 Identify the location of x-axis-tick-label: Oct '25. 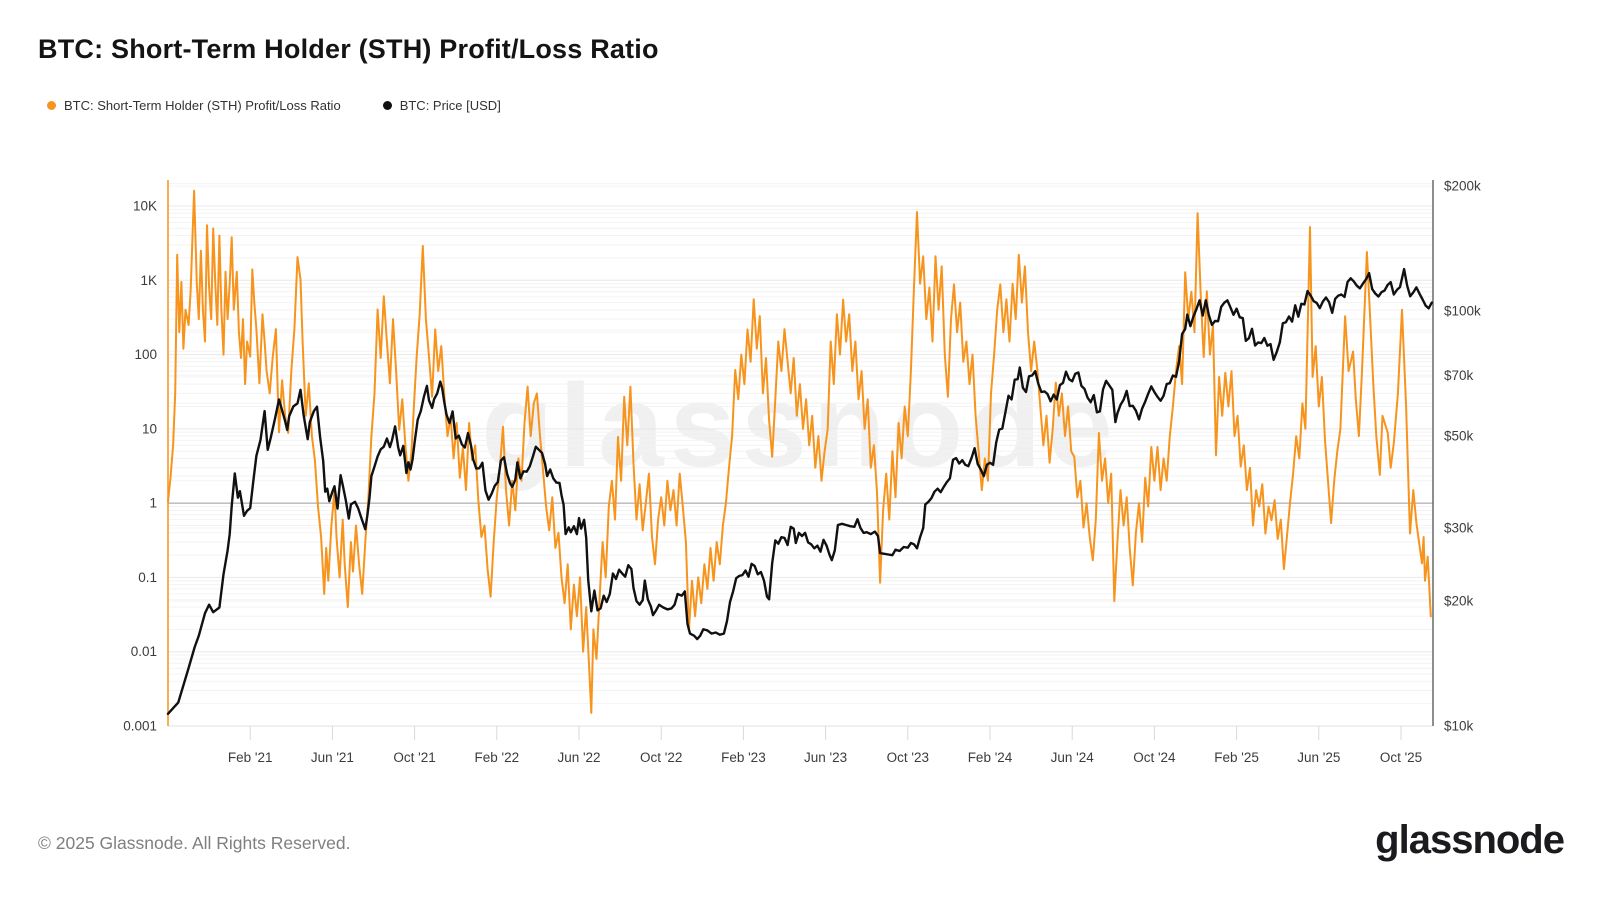
(1401, 757).